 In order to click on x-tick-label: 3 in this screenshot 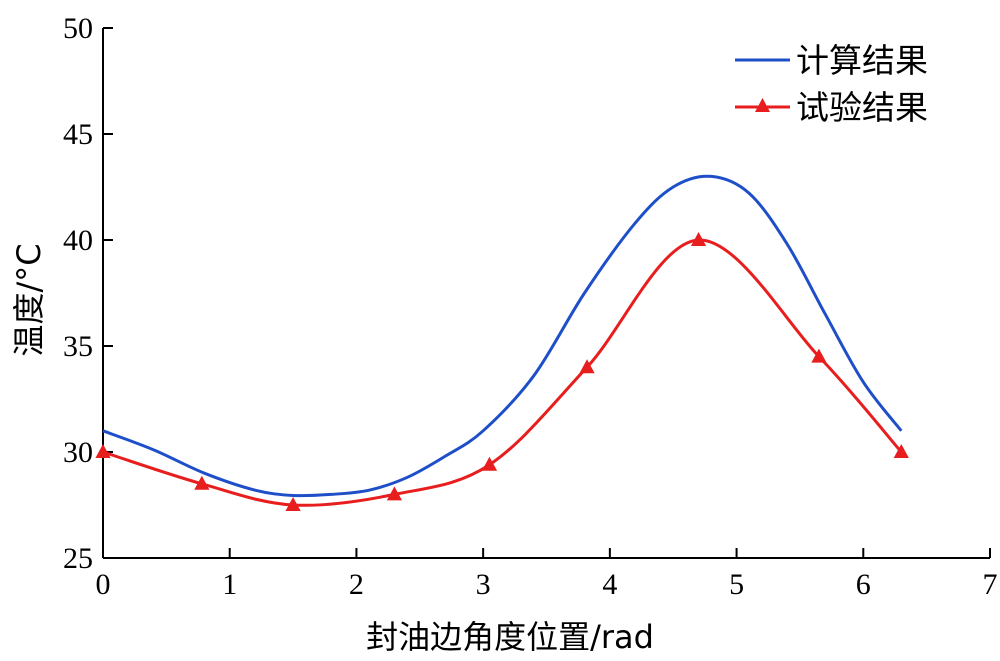, I will do `click(483, 584)`.